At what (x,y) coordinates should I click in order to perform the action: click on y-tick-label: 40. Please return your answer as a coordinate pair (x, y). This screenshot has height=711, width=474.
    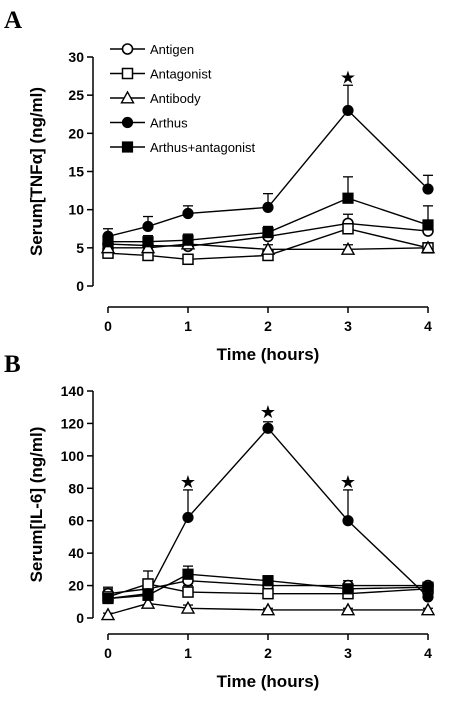
    Looking at the image, I should click on (76, 553).